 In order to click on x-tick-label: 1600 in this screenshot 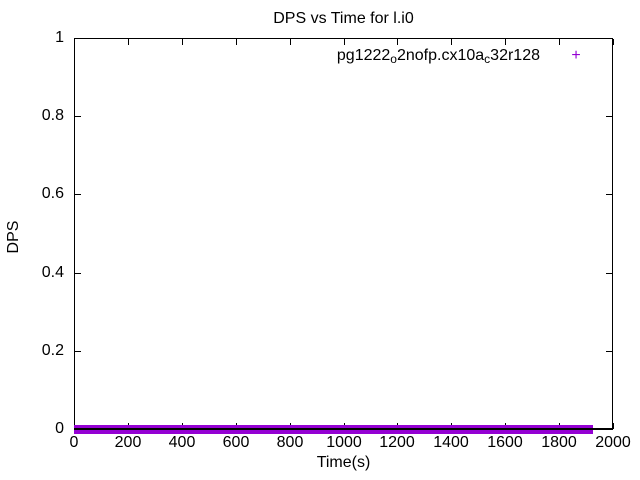, I will do `click(505, 442)`.